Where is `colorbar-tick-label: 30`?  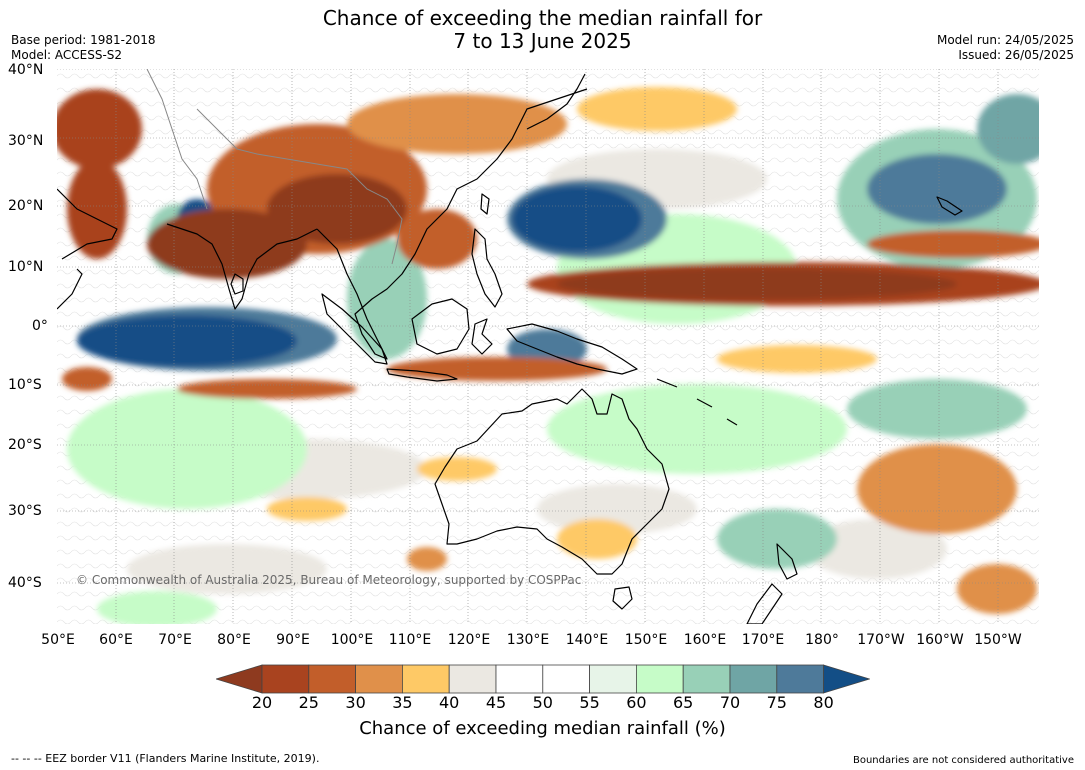
colorbar-tick-label: 30 is located at coordinates (355, 702).